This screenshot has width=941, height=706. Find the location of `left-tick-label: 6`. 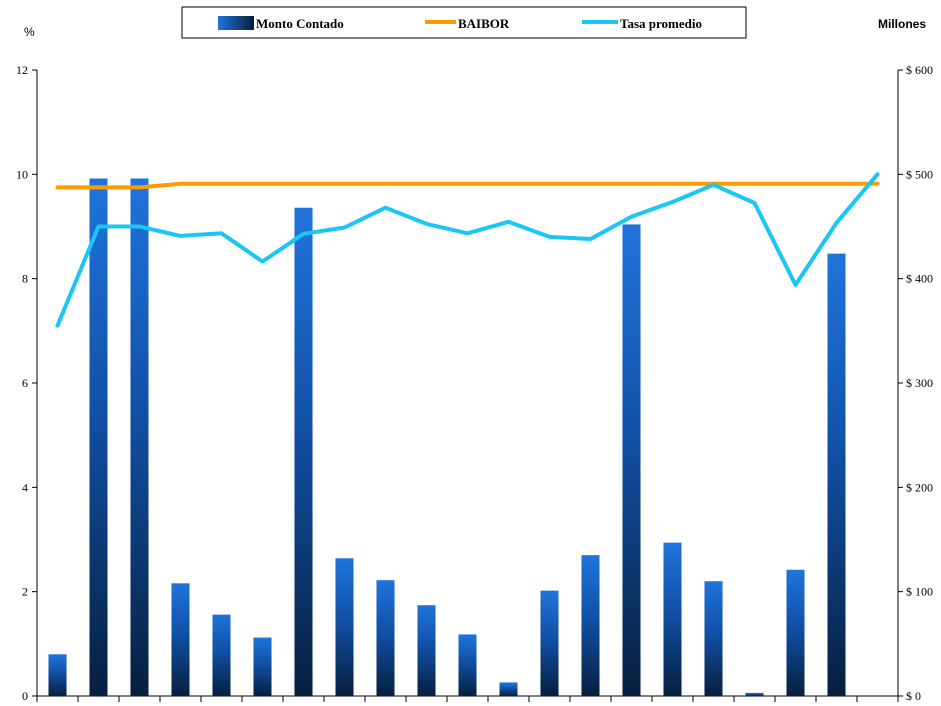

left-tick-label: 6 is located at coordinates (25, 383).